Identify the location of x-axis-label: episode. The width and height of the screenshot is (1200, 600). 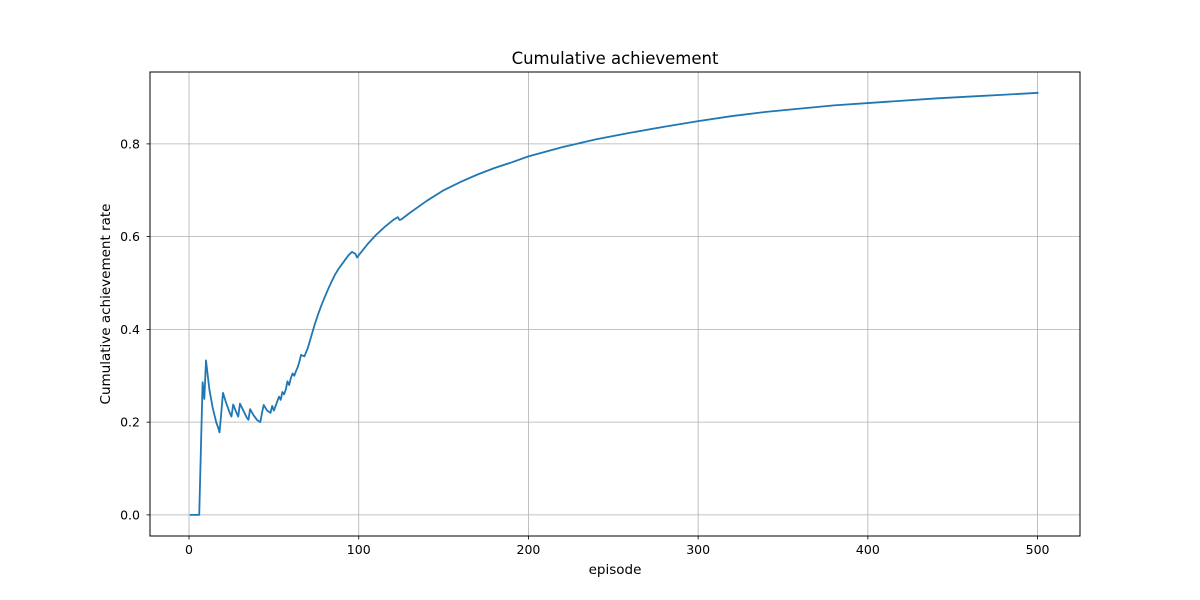
(615, 570).